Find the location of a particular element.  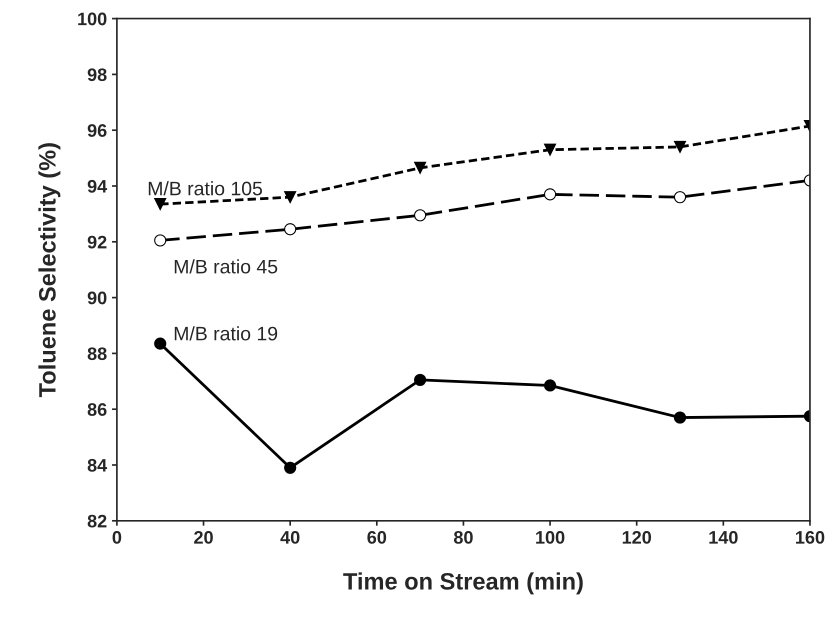

x-tick-label: 80 is located at coordinates (463, 537).